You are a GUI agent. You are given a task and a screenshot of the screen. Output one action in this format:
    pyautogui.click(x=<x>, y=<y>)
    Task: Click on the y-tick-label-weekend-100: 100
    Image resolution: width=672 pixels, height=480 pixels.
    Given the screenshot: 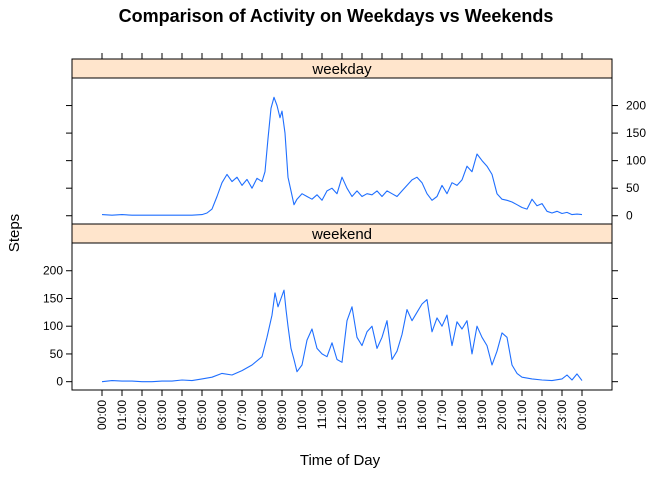 What is the action you would take?
    pyautogui.click(x=53, y=326)
    